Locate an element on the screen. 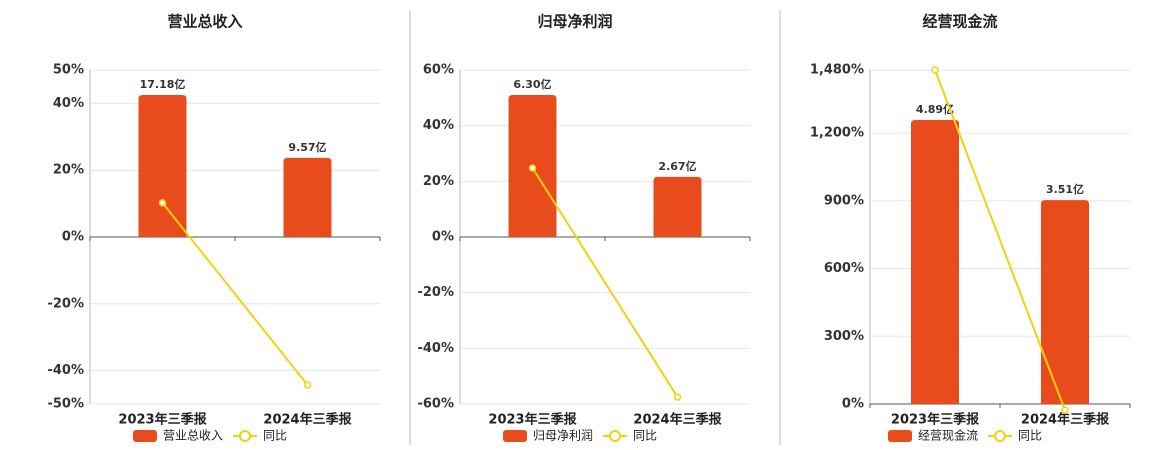 This screenshot has height=450, width=1160. y-tick-label: -60% is located at coordinates (435, 404).